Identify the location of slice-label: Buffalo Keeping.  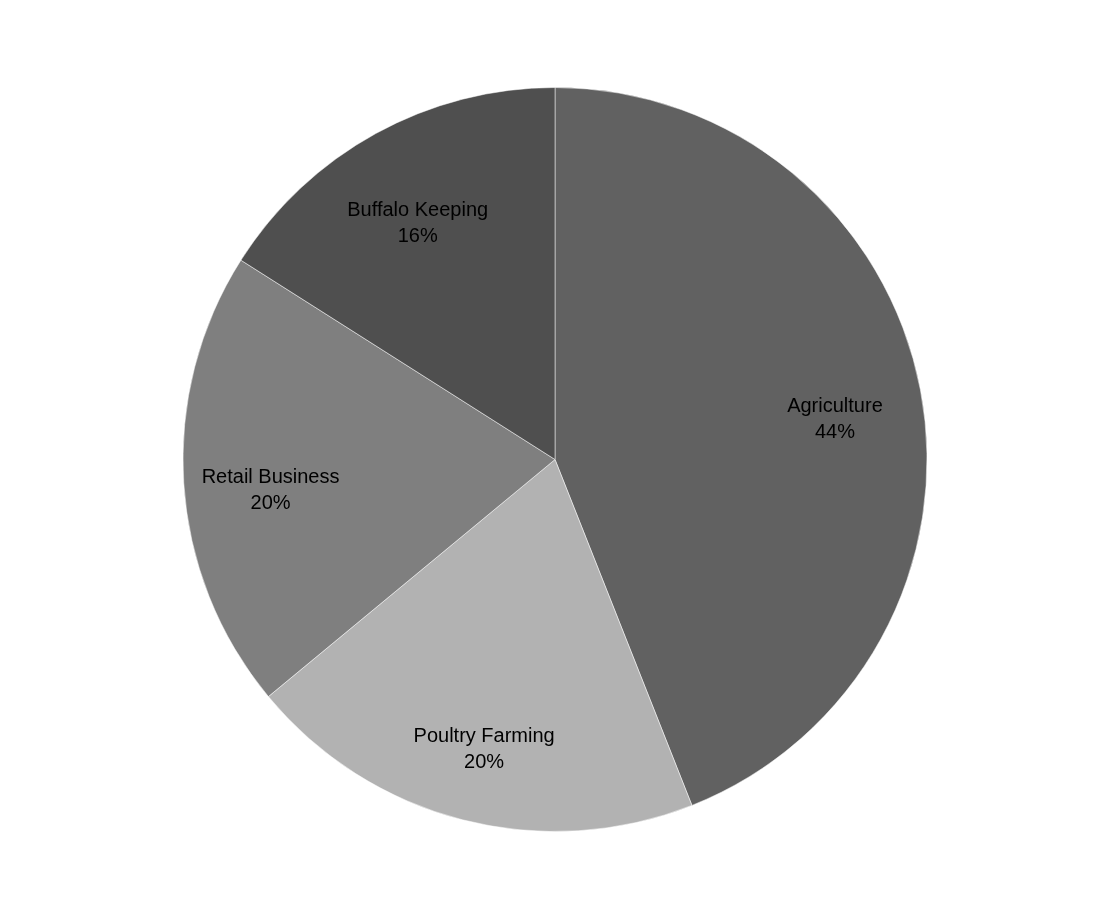
(418, 208).